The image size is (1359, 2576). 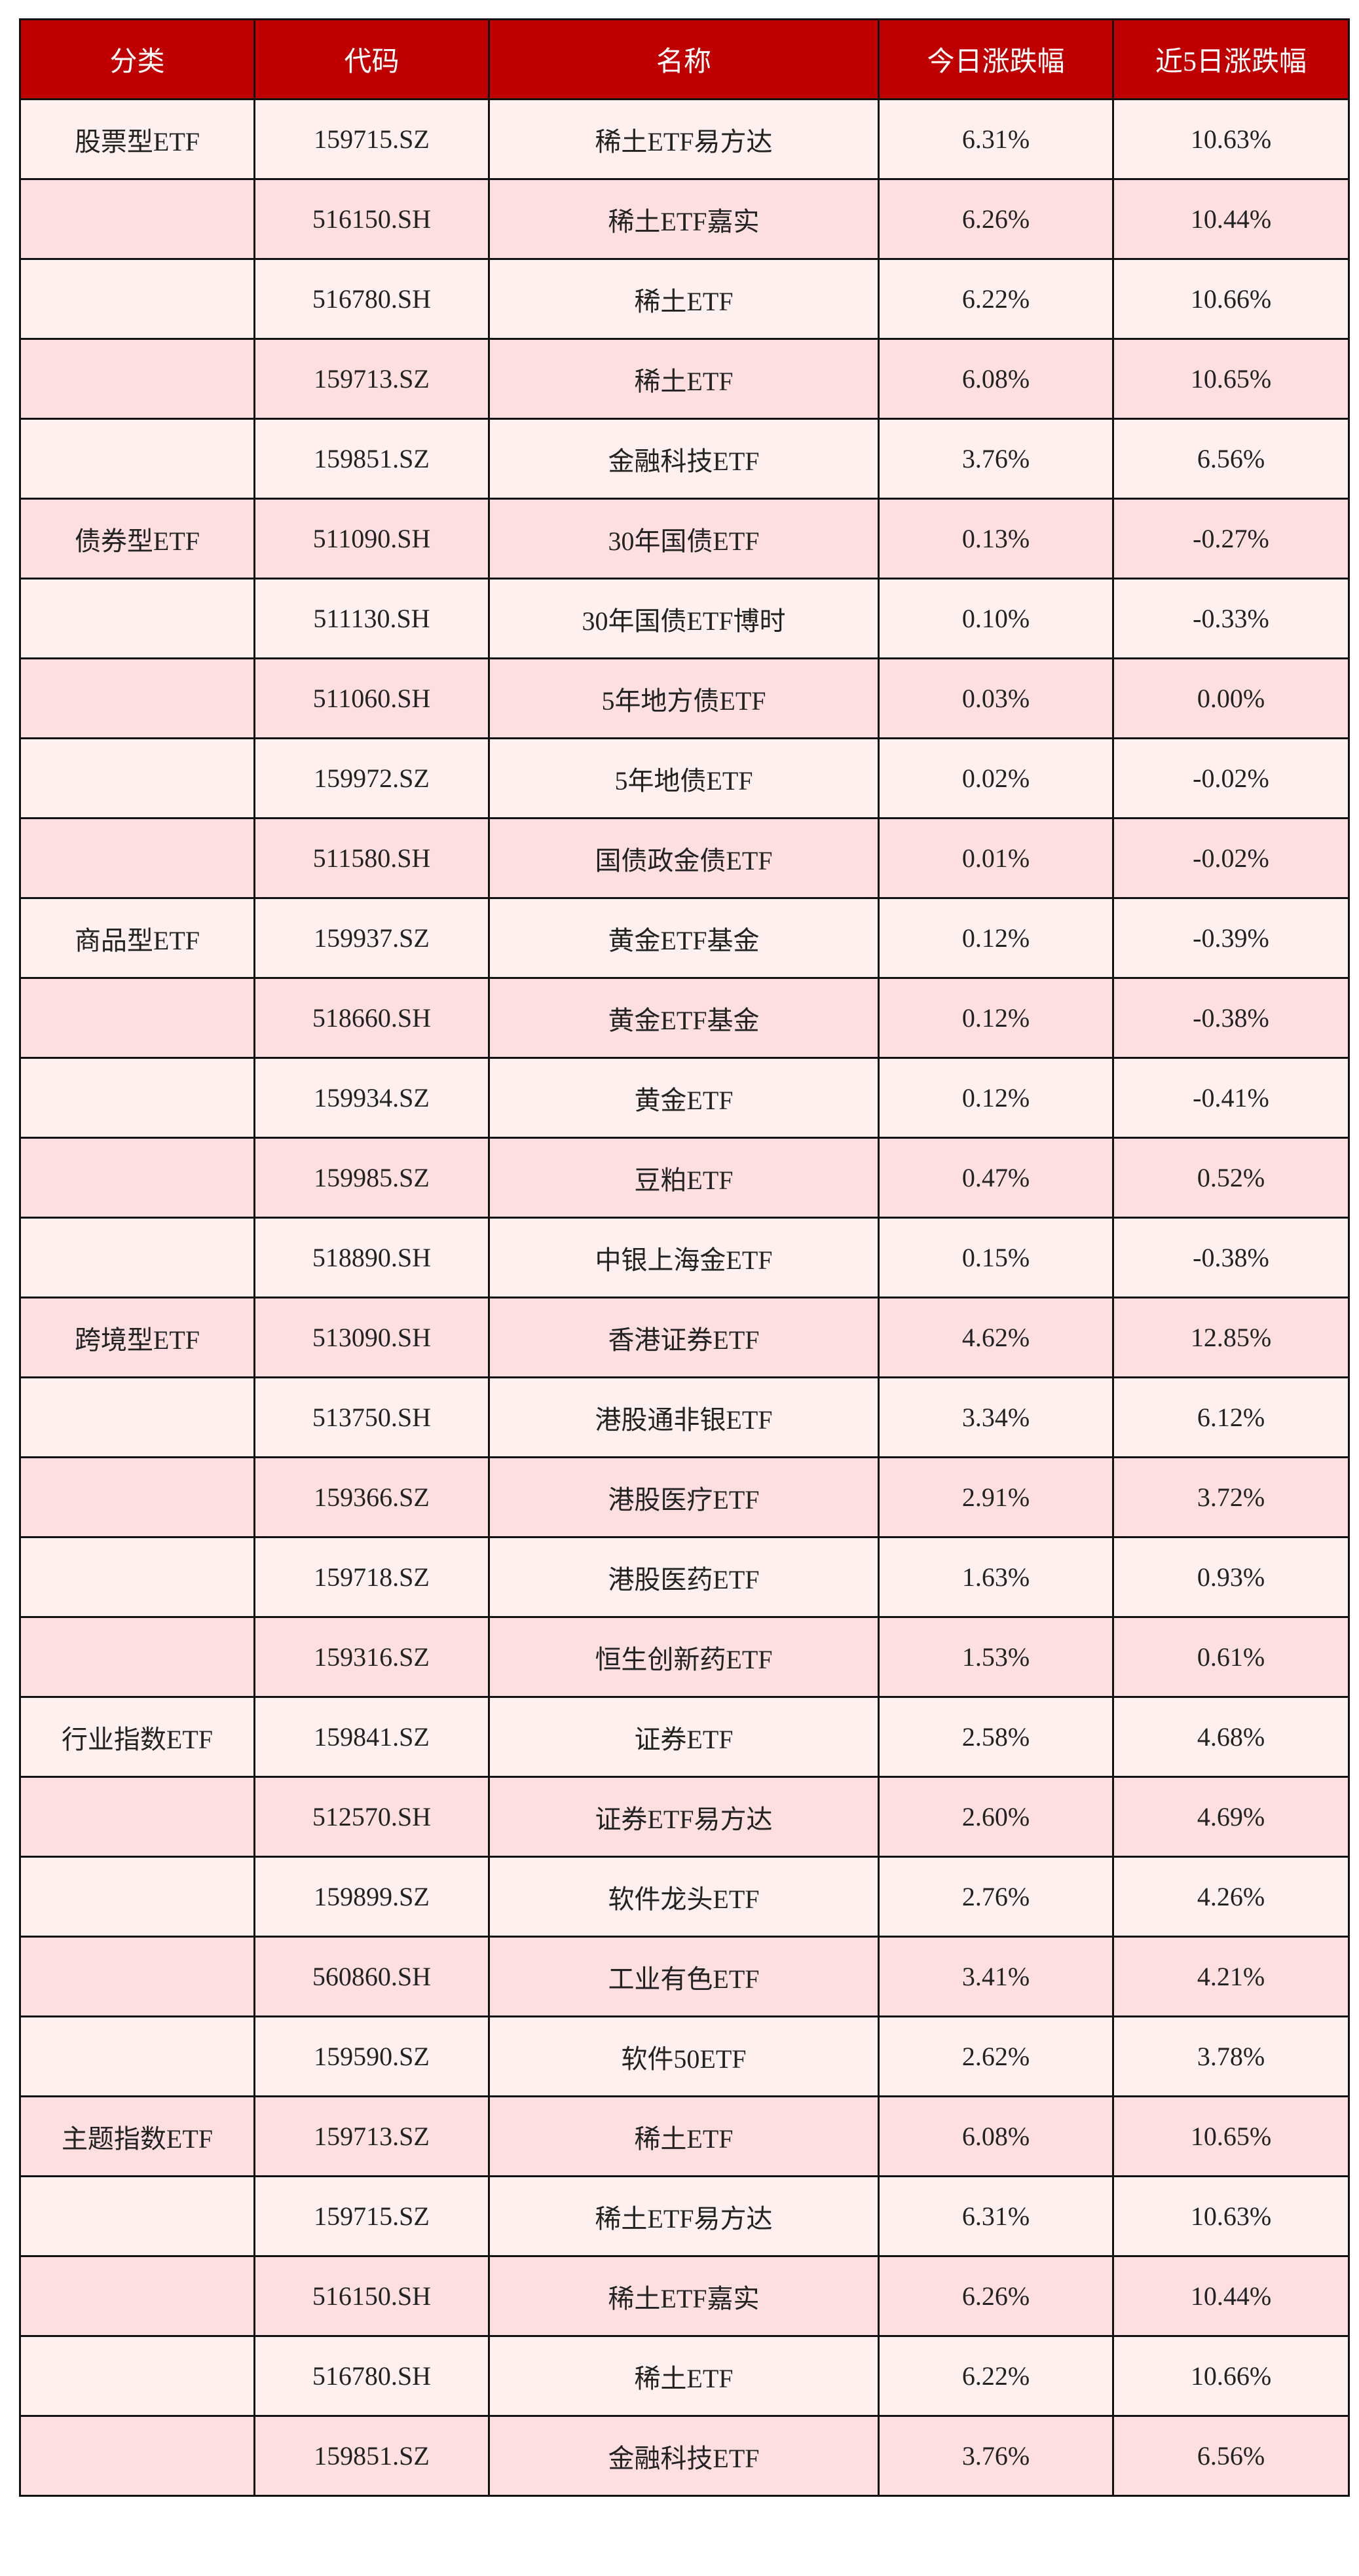 I want to click on category-cell: 主题指数ETF, so click(x=137, y=2136).